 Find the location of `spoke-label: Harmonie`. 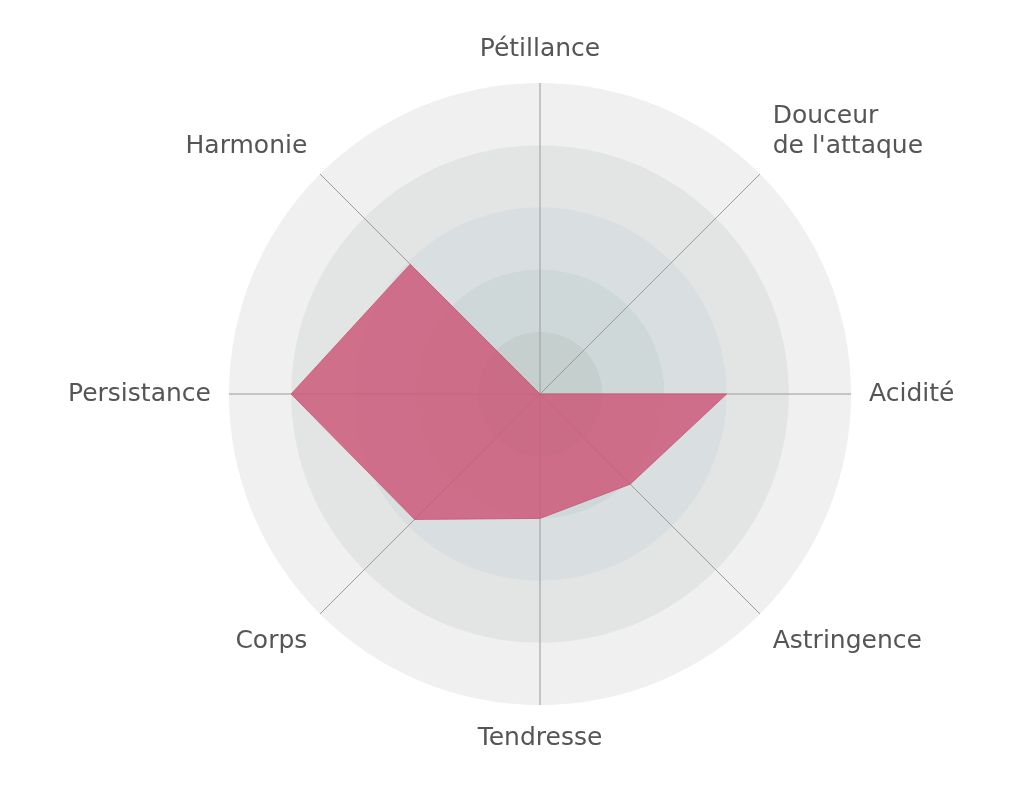

spoke-label: Harmonie is located at coordinates (246, 144).